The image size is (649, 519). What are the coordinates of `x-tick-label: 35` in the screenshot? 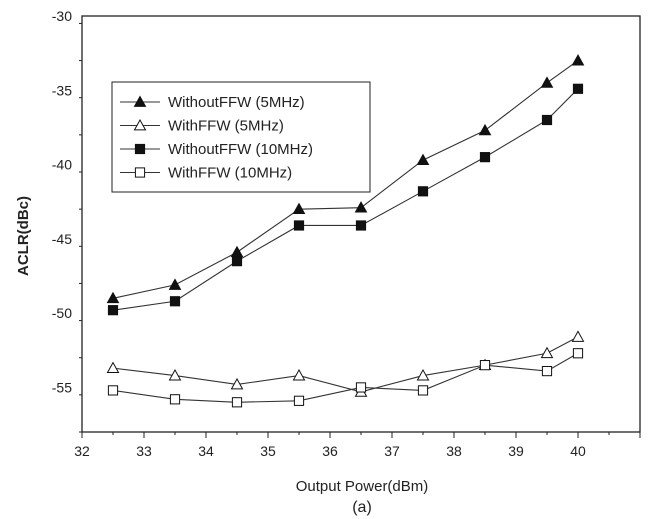 It's located at (268, 451).